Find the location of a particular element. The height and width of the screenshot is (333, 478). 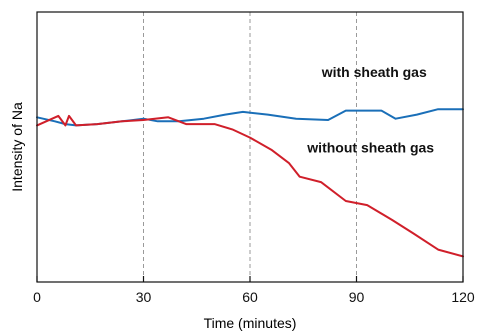

x-tick-label-0: 0 is located at coordinates (37, 297).